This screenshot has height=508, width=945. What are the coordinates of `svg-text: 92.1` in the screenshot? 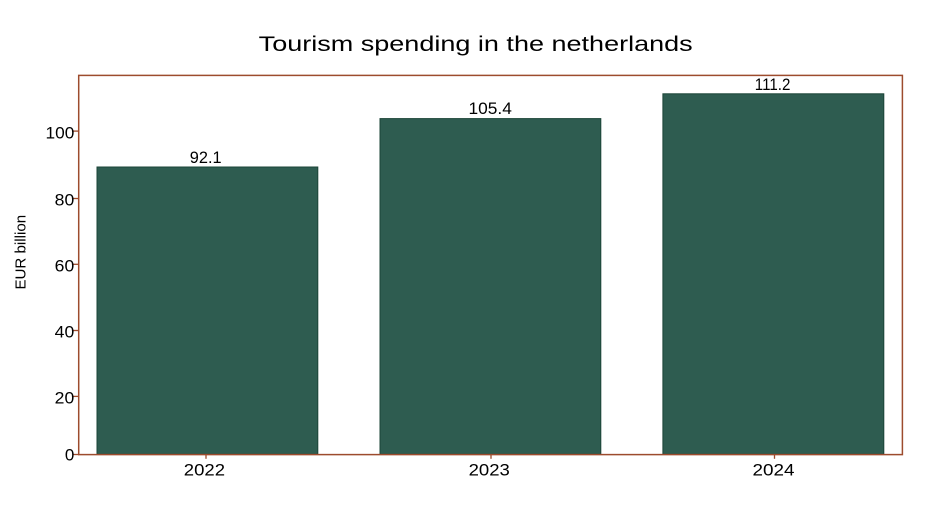 It's located at (206, 157).